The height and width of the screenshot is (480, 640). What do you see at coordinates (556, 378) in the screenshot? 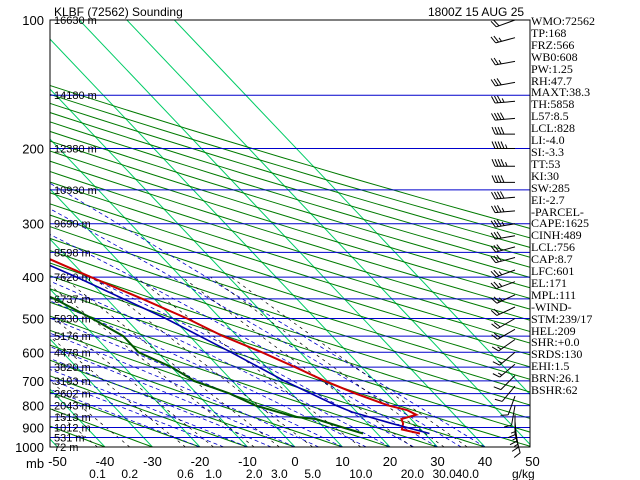
I see `index-item: BRN:26.1` at bounding box center [556, 378].